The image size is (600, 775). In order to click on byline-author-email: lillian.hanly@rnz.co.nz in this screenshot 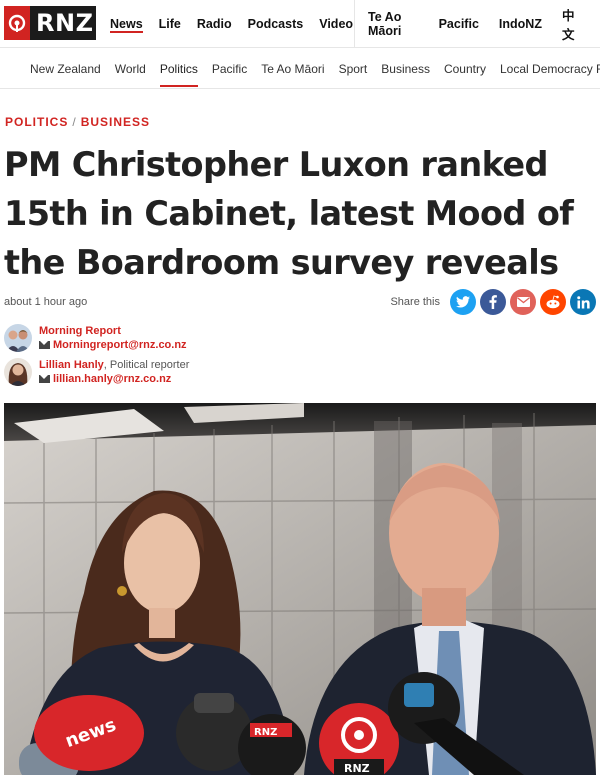, I will do `click(114, 379)`.